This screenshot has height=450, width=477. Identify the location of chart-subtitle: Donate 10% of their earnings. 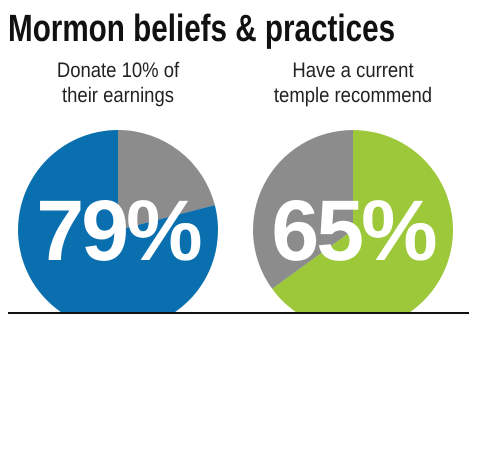
(118, 83).